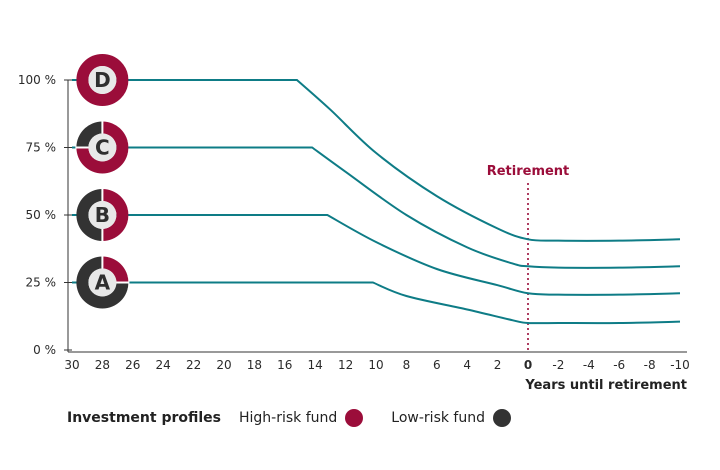 The image size is (720, 470). I want to click on x-tick-label: 18, so click(254, 365).